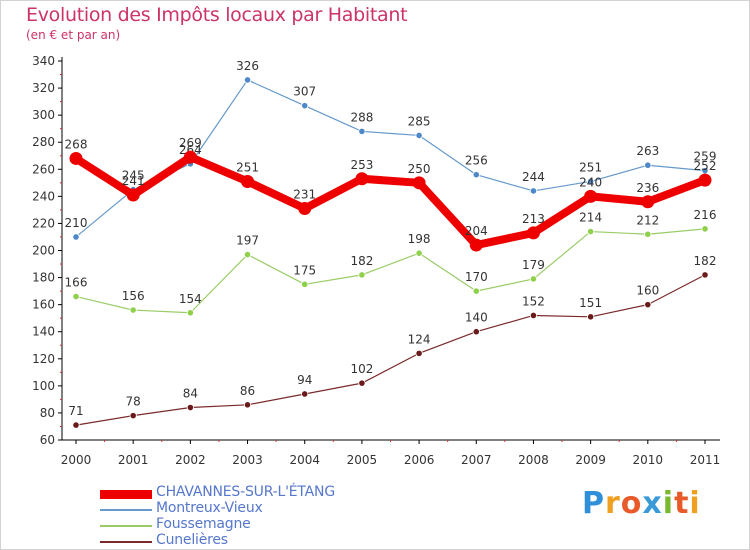  What do you see at coordinates (476, 277) in the screenshot?
I see `data-label: 170` at bounding box center [476, 277].